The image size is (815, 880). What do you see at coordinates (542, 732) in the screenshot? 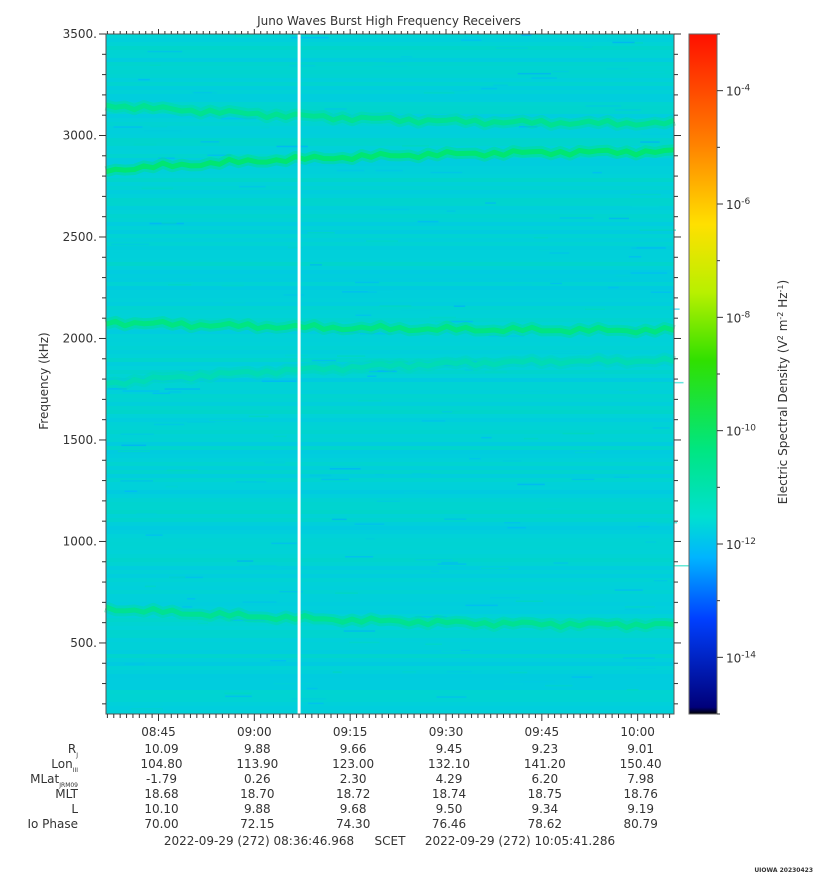
I see `time-tick-label: 09:45` at bounding box center [542, 732].